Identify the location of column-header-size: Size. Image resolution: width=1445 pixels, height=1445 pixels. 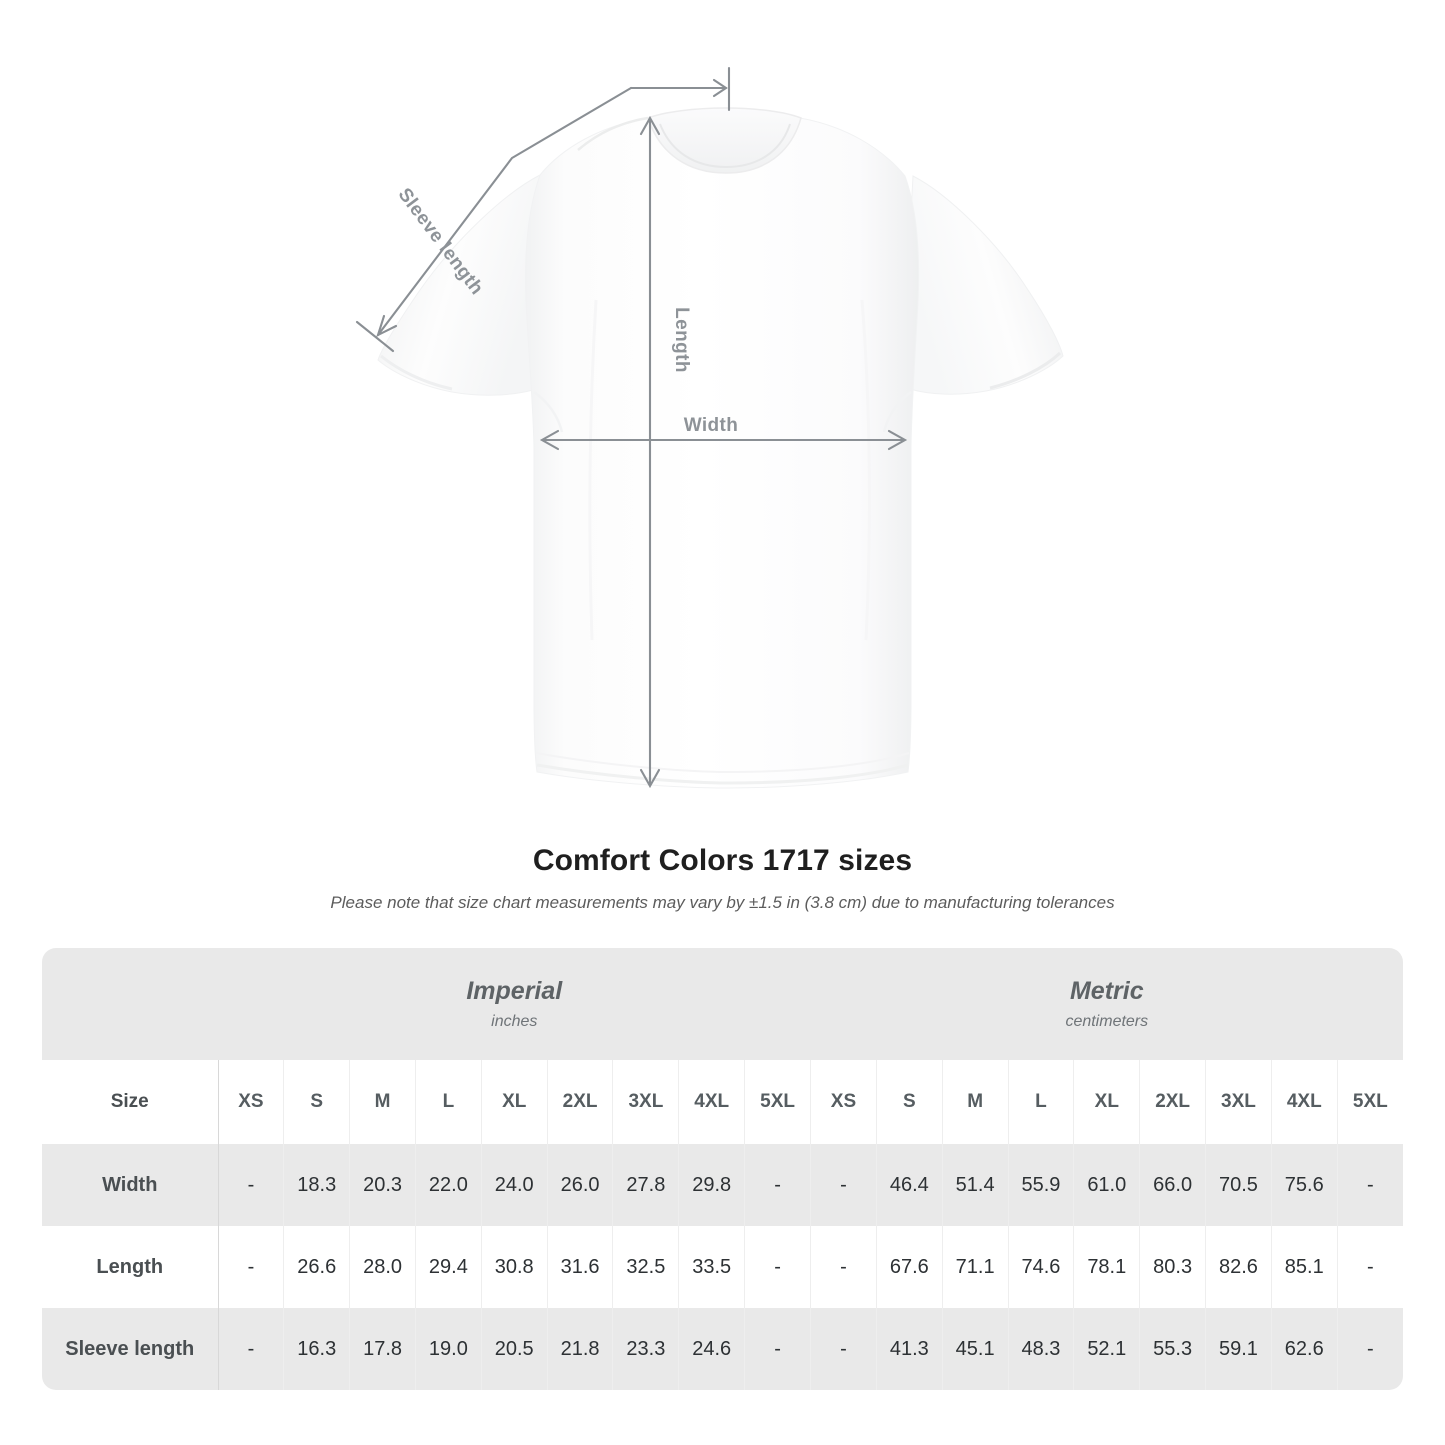
(130, 1102).